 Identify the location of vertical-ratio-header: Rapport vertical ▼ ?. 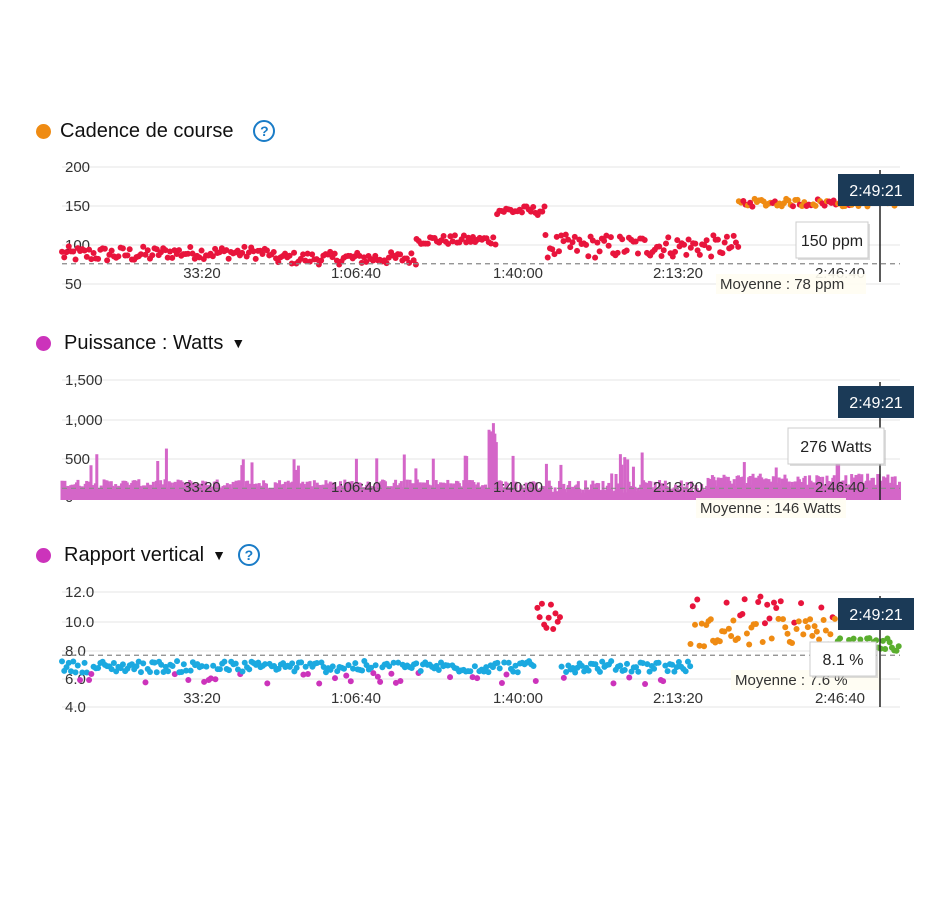
(148, 555).